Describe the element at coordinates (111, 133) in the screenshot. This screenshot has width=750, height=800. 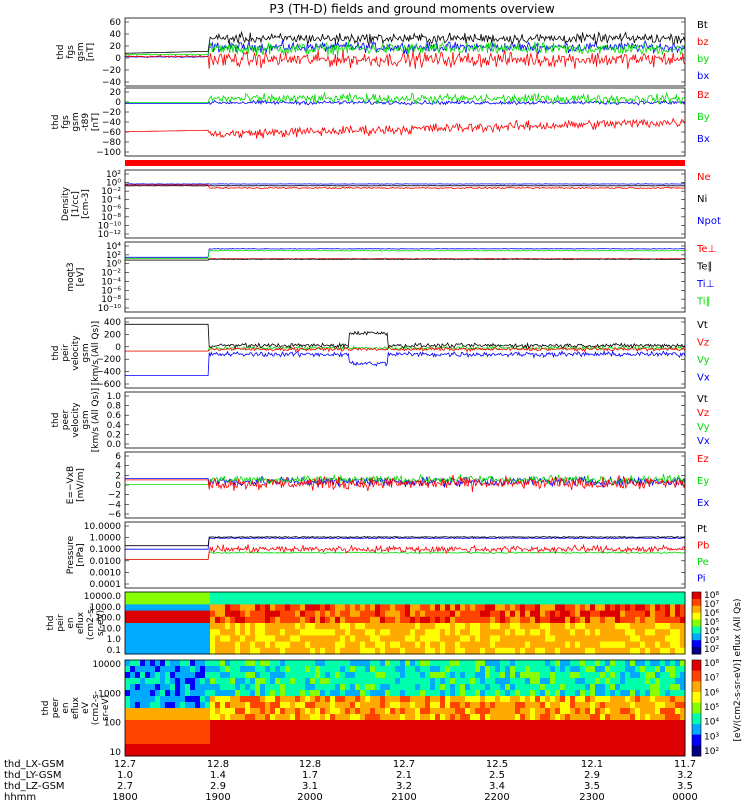
I see `ytick-label: −60` at that location.